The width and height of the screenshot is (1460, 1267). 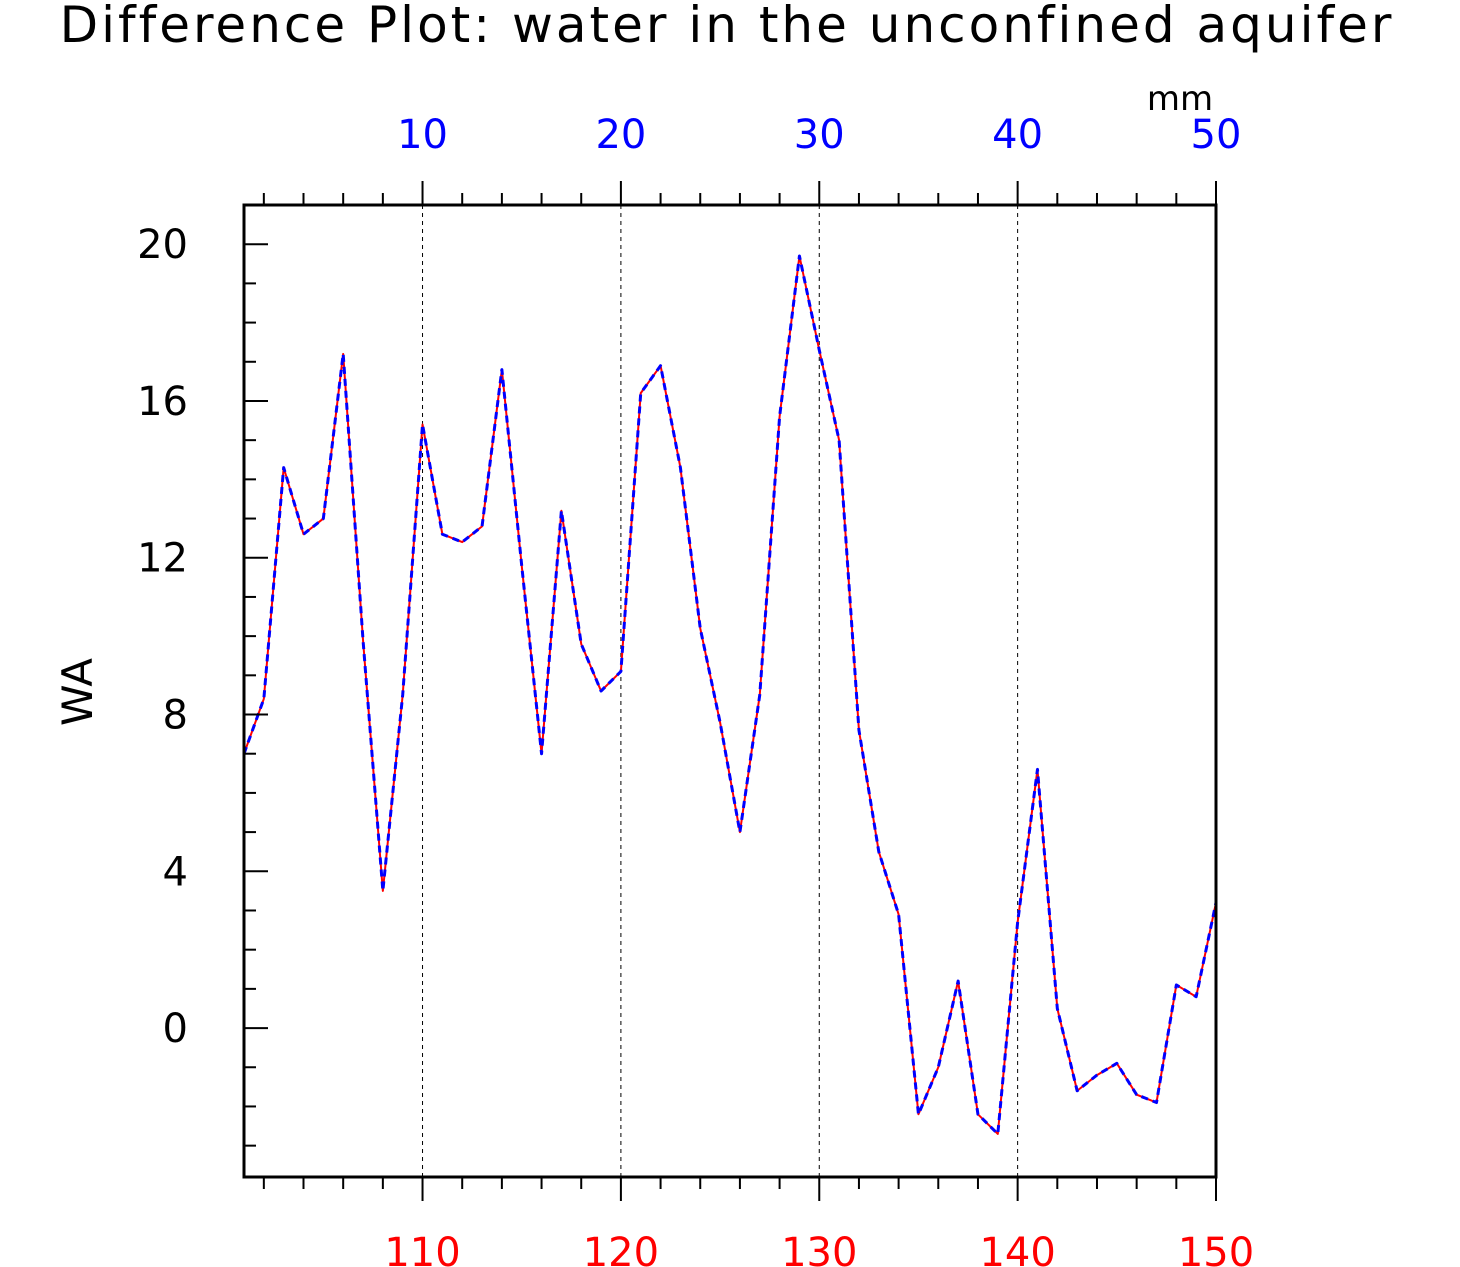 I want to click on top-tick-label-10: 10, so click(x=422, y=135).